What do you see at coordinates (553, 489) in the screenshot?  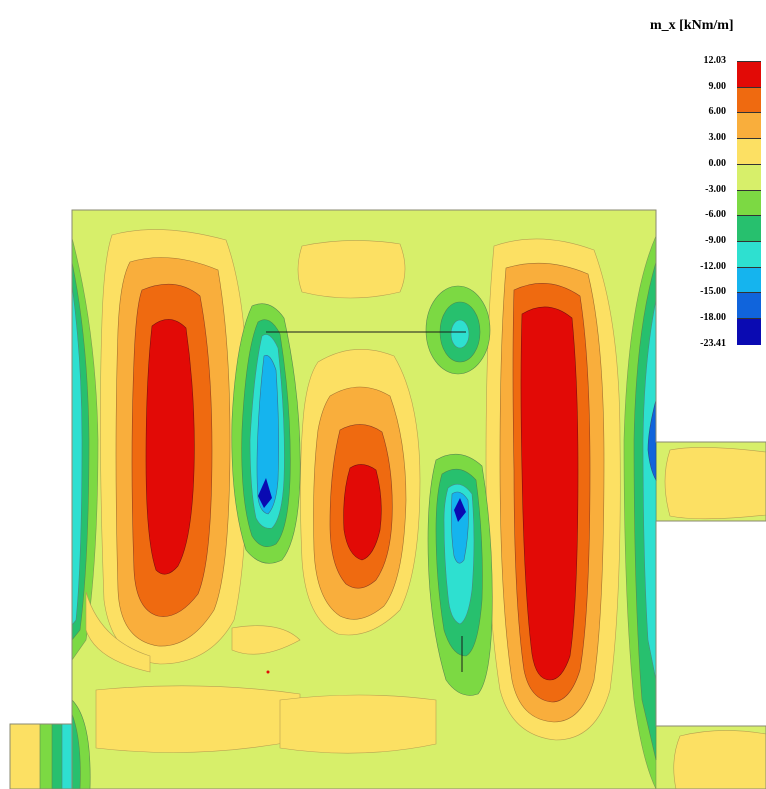 I see `right-positive-lobe` at bounding box center [553, 489].